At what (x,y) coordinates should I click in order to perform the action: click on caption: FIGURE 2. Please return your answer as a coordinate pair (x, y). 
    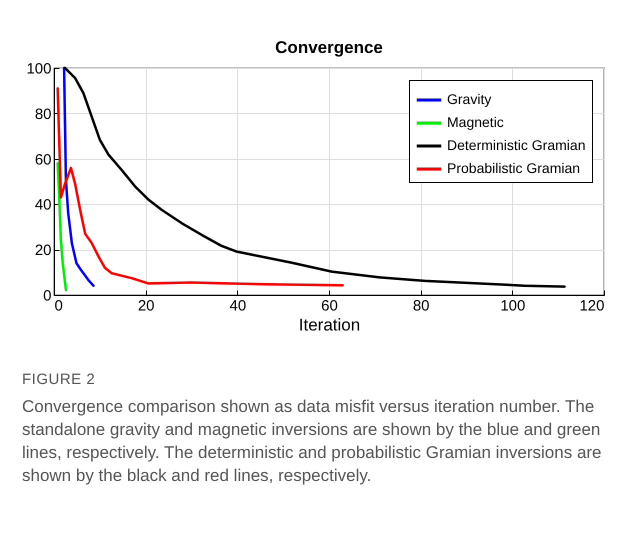
    Looking at the image, I should click on (59, 380).